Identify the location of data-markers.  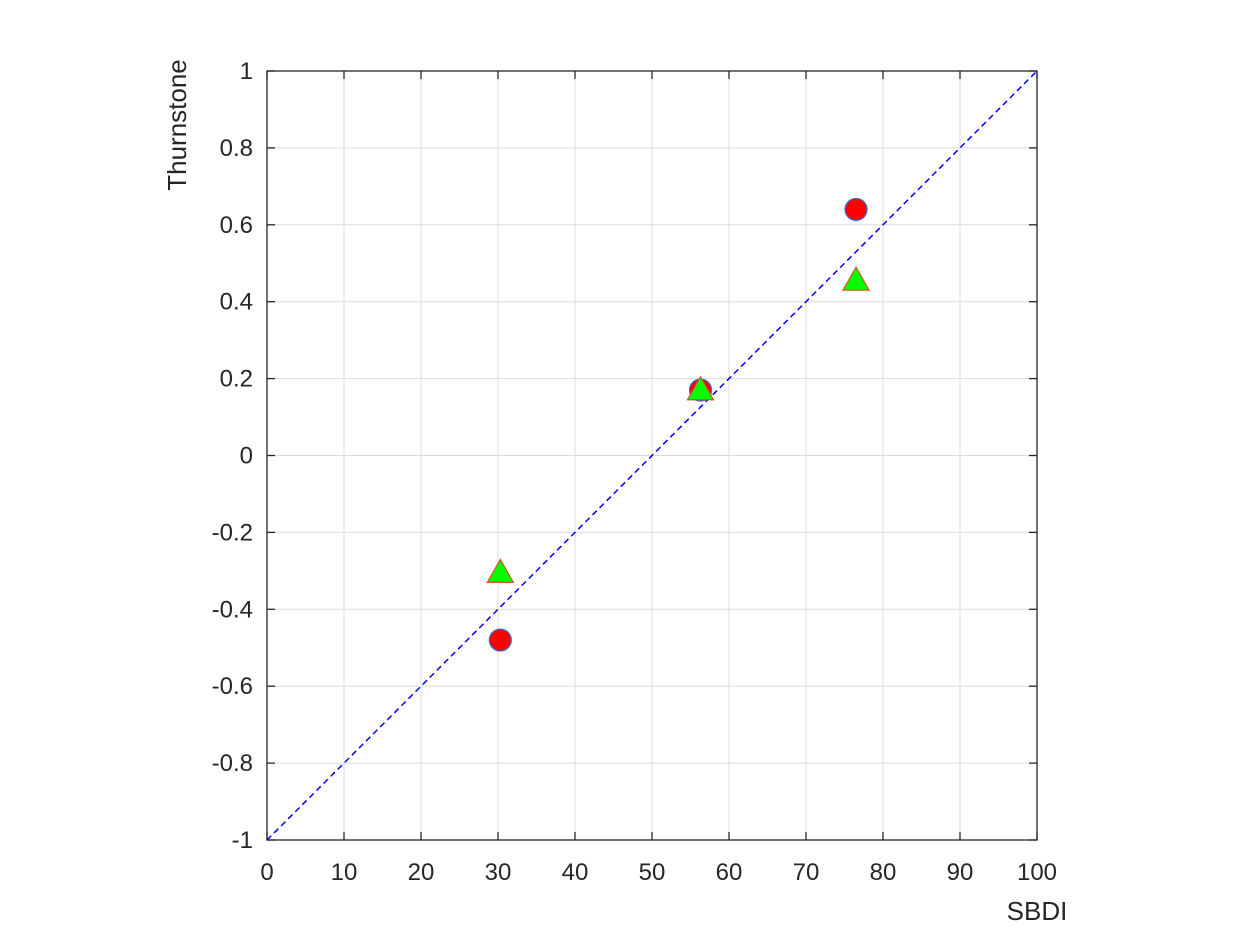
(678, 424).